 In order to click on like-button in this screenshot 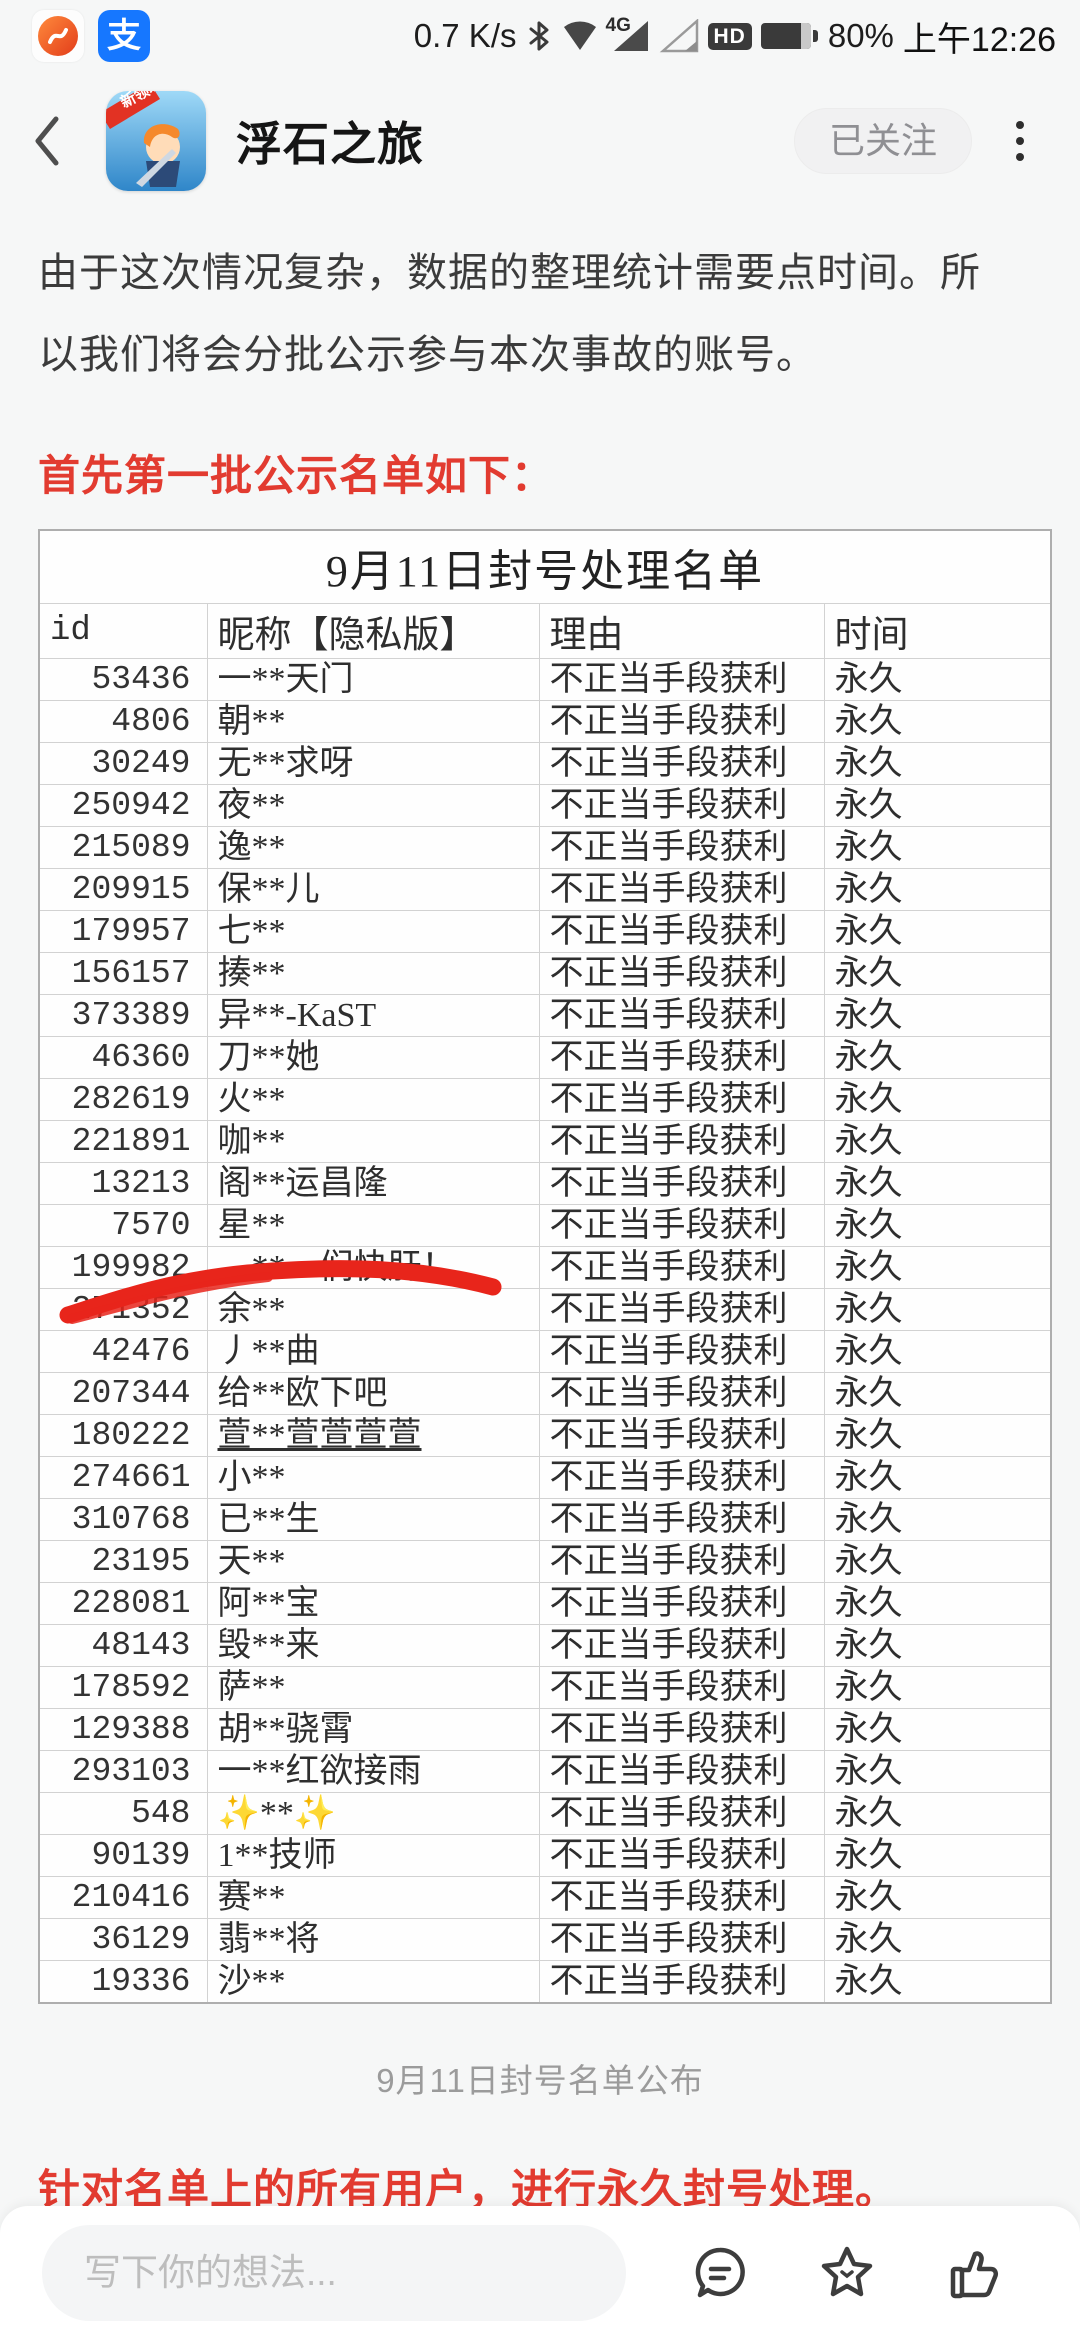, I will do `click(974, 2273)`.